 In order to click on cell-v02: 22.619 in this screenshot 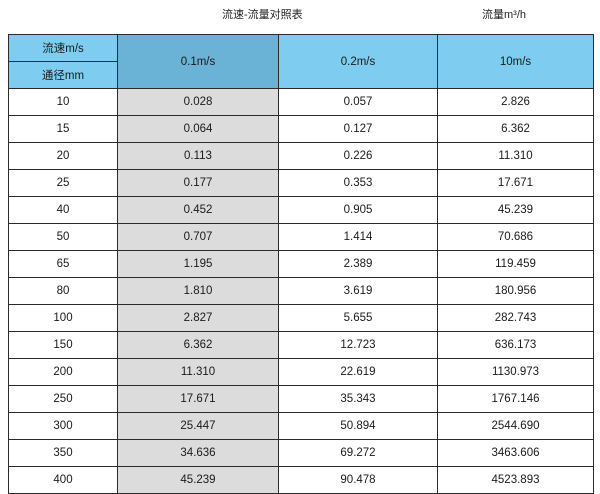, I will do `click(358, 372)`.